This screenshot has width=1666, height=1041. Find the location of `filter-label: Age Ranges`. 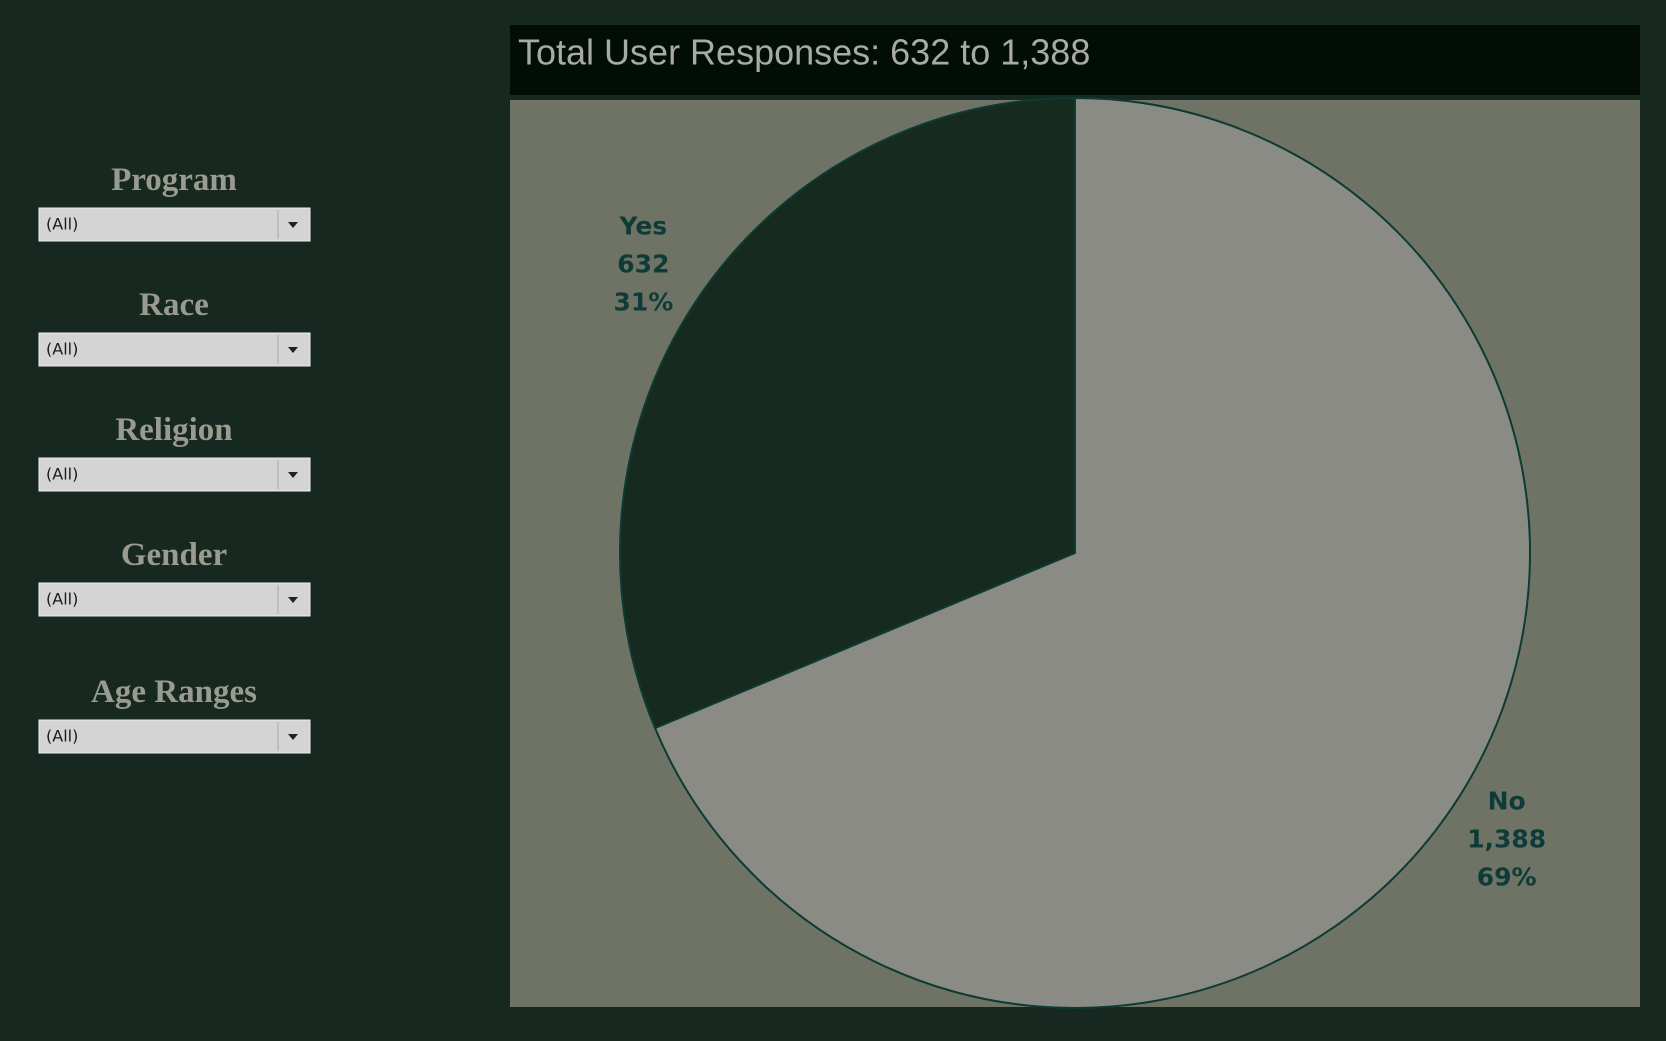

filter-label: Age Ranges is located at coordinates (174, 692).